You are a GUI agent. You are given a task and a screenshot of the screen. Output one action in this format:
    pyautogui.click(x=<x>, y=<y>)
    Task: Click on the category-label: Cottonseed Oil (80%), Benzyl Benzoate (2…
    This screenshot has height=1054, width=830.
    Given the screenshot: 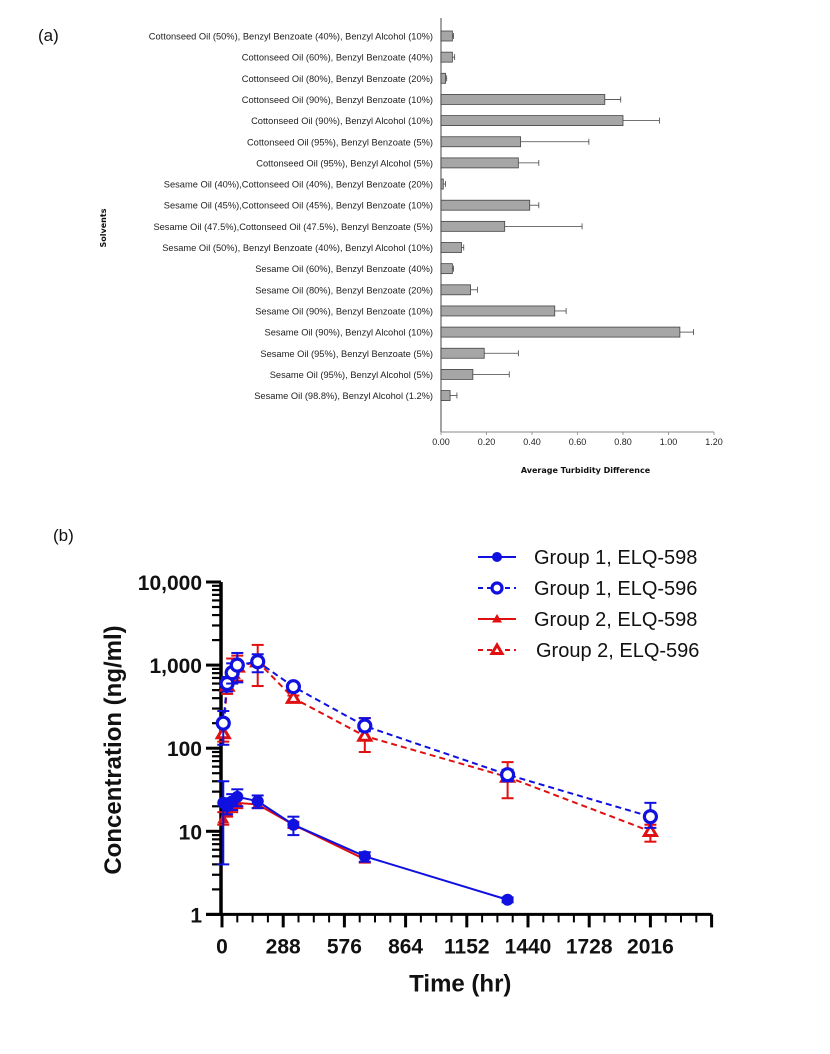 What is the action you would take?
    pyautogui.click(x=337, y=79)
    